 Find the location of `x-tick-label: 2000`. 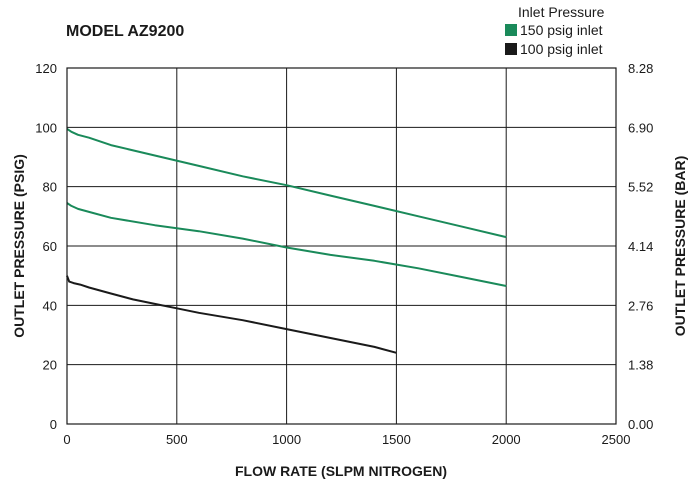

x-tick-label: 2000 is located at coordinates (506, 439).